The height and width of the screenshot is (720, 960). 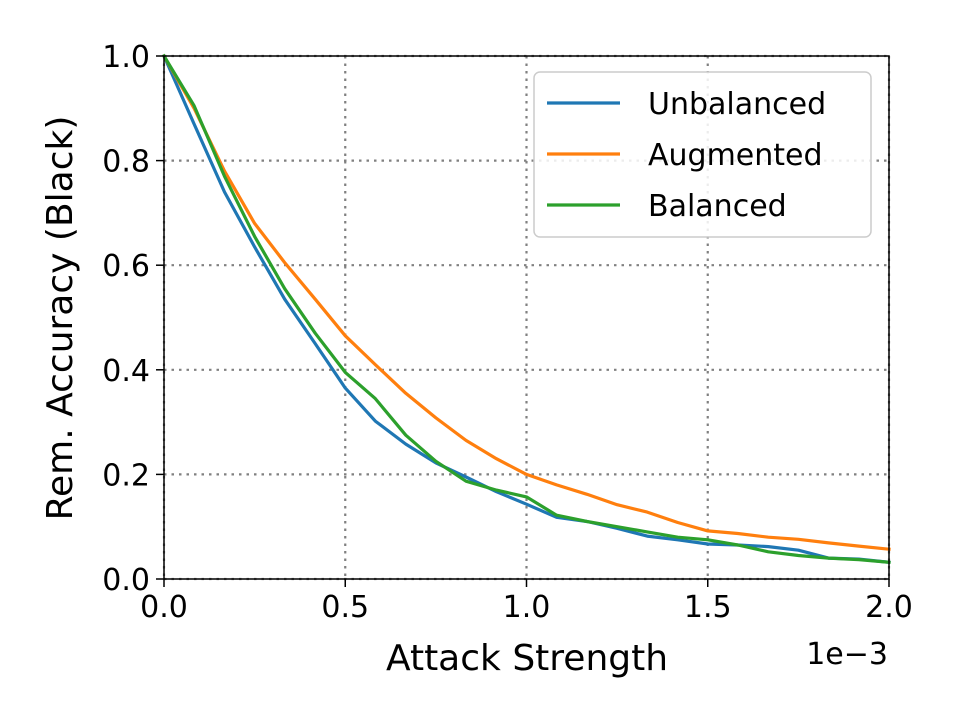 I want to click on x-tick-label: 1.5, so click(x=708, y=607).